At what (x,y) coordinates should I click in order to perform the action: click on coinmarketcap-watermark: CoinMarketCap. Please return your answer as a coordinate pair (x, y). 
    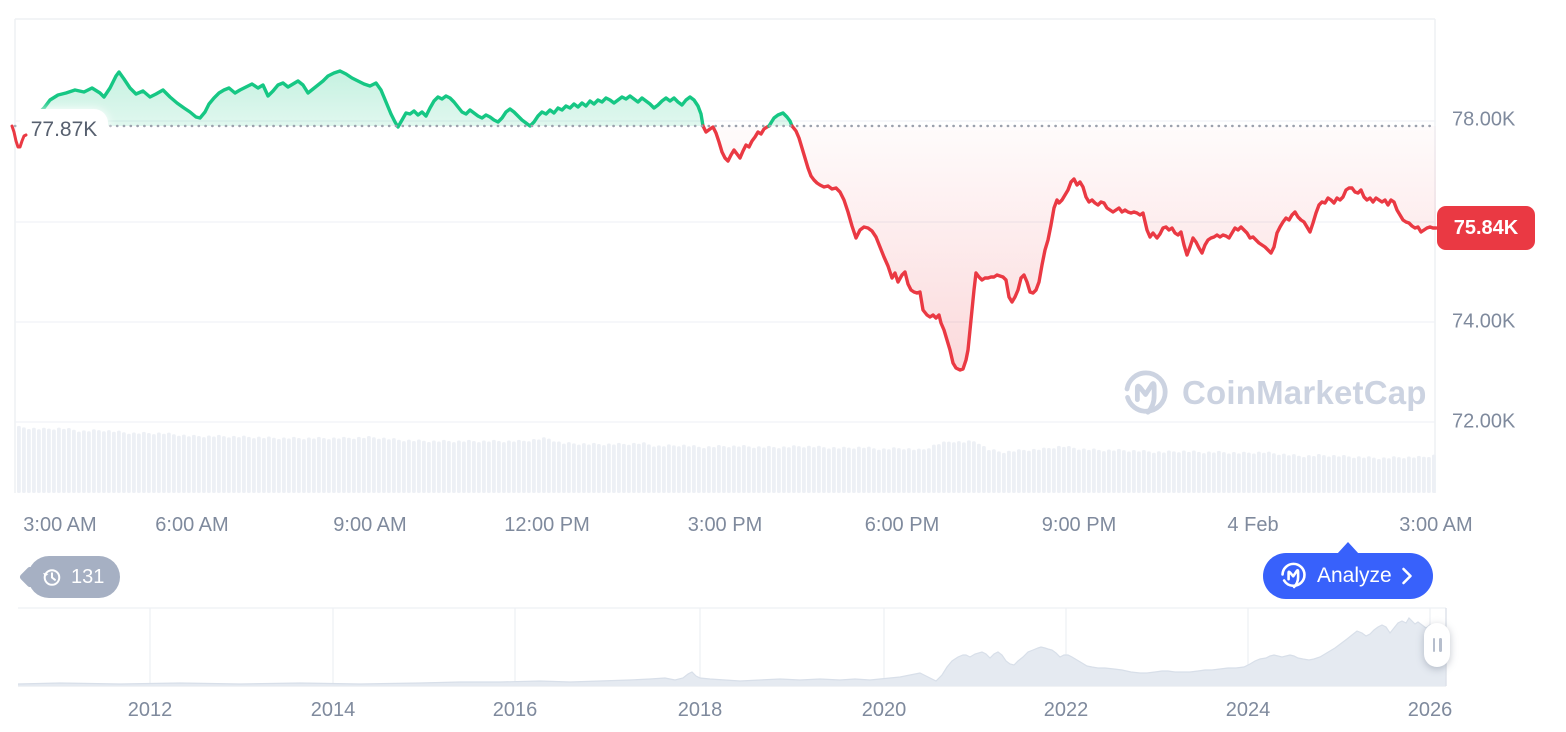
    Looking at the image, I should click on (1274, 393).